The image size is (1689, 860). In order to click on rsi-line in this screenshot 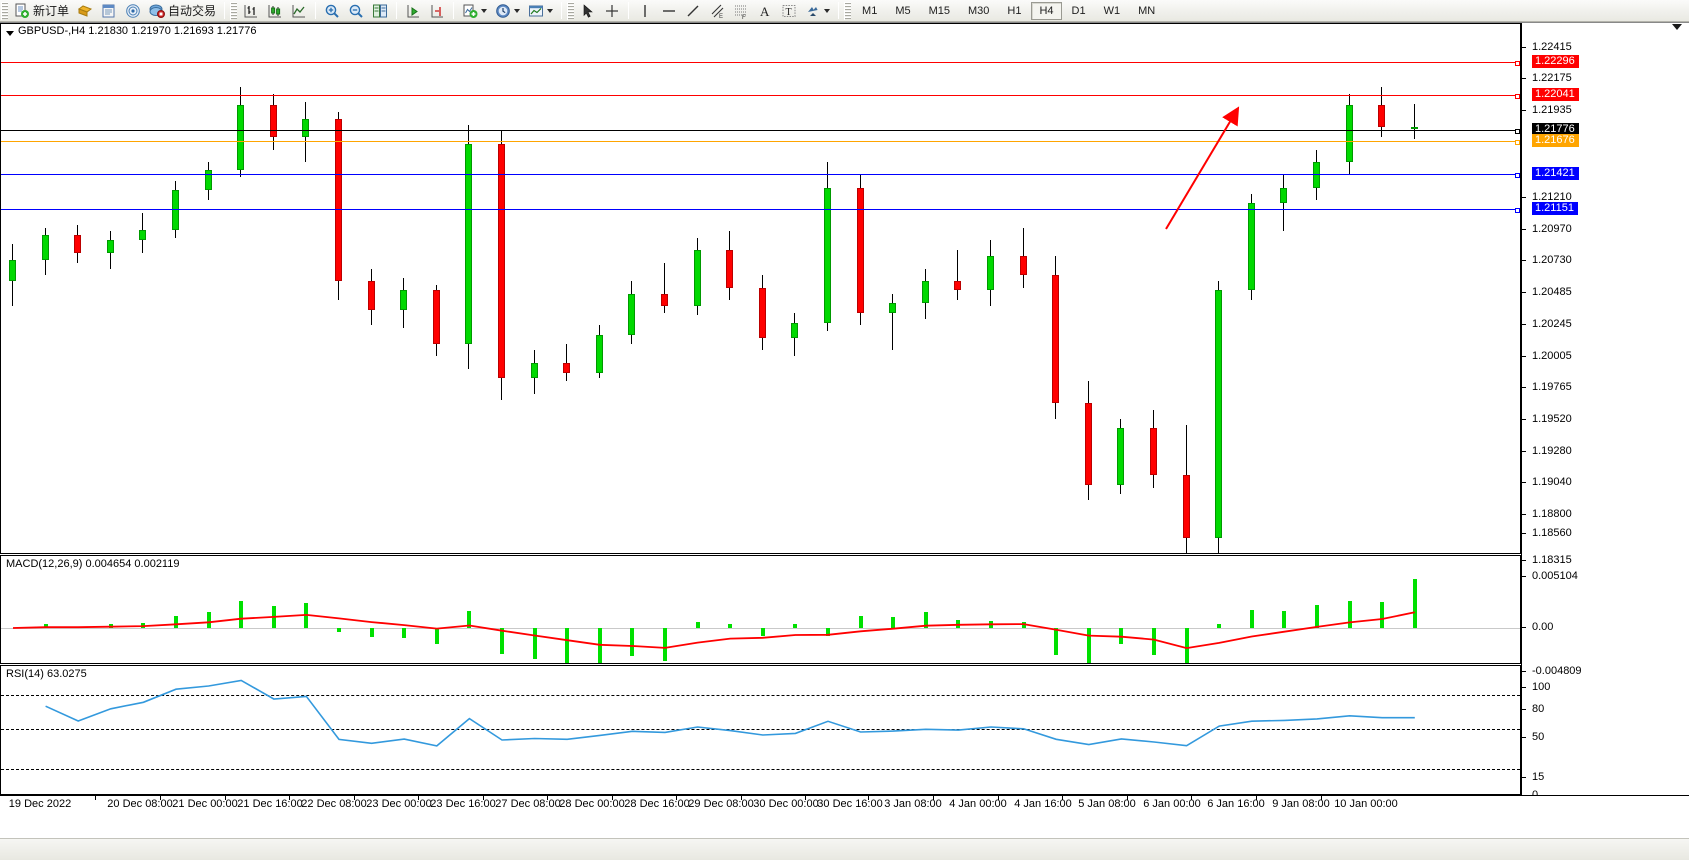, I will do `click(730, 713)`.